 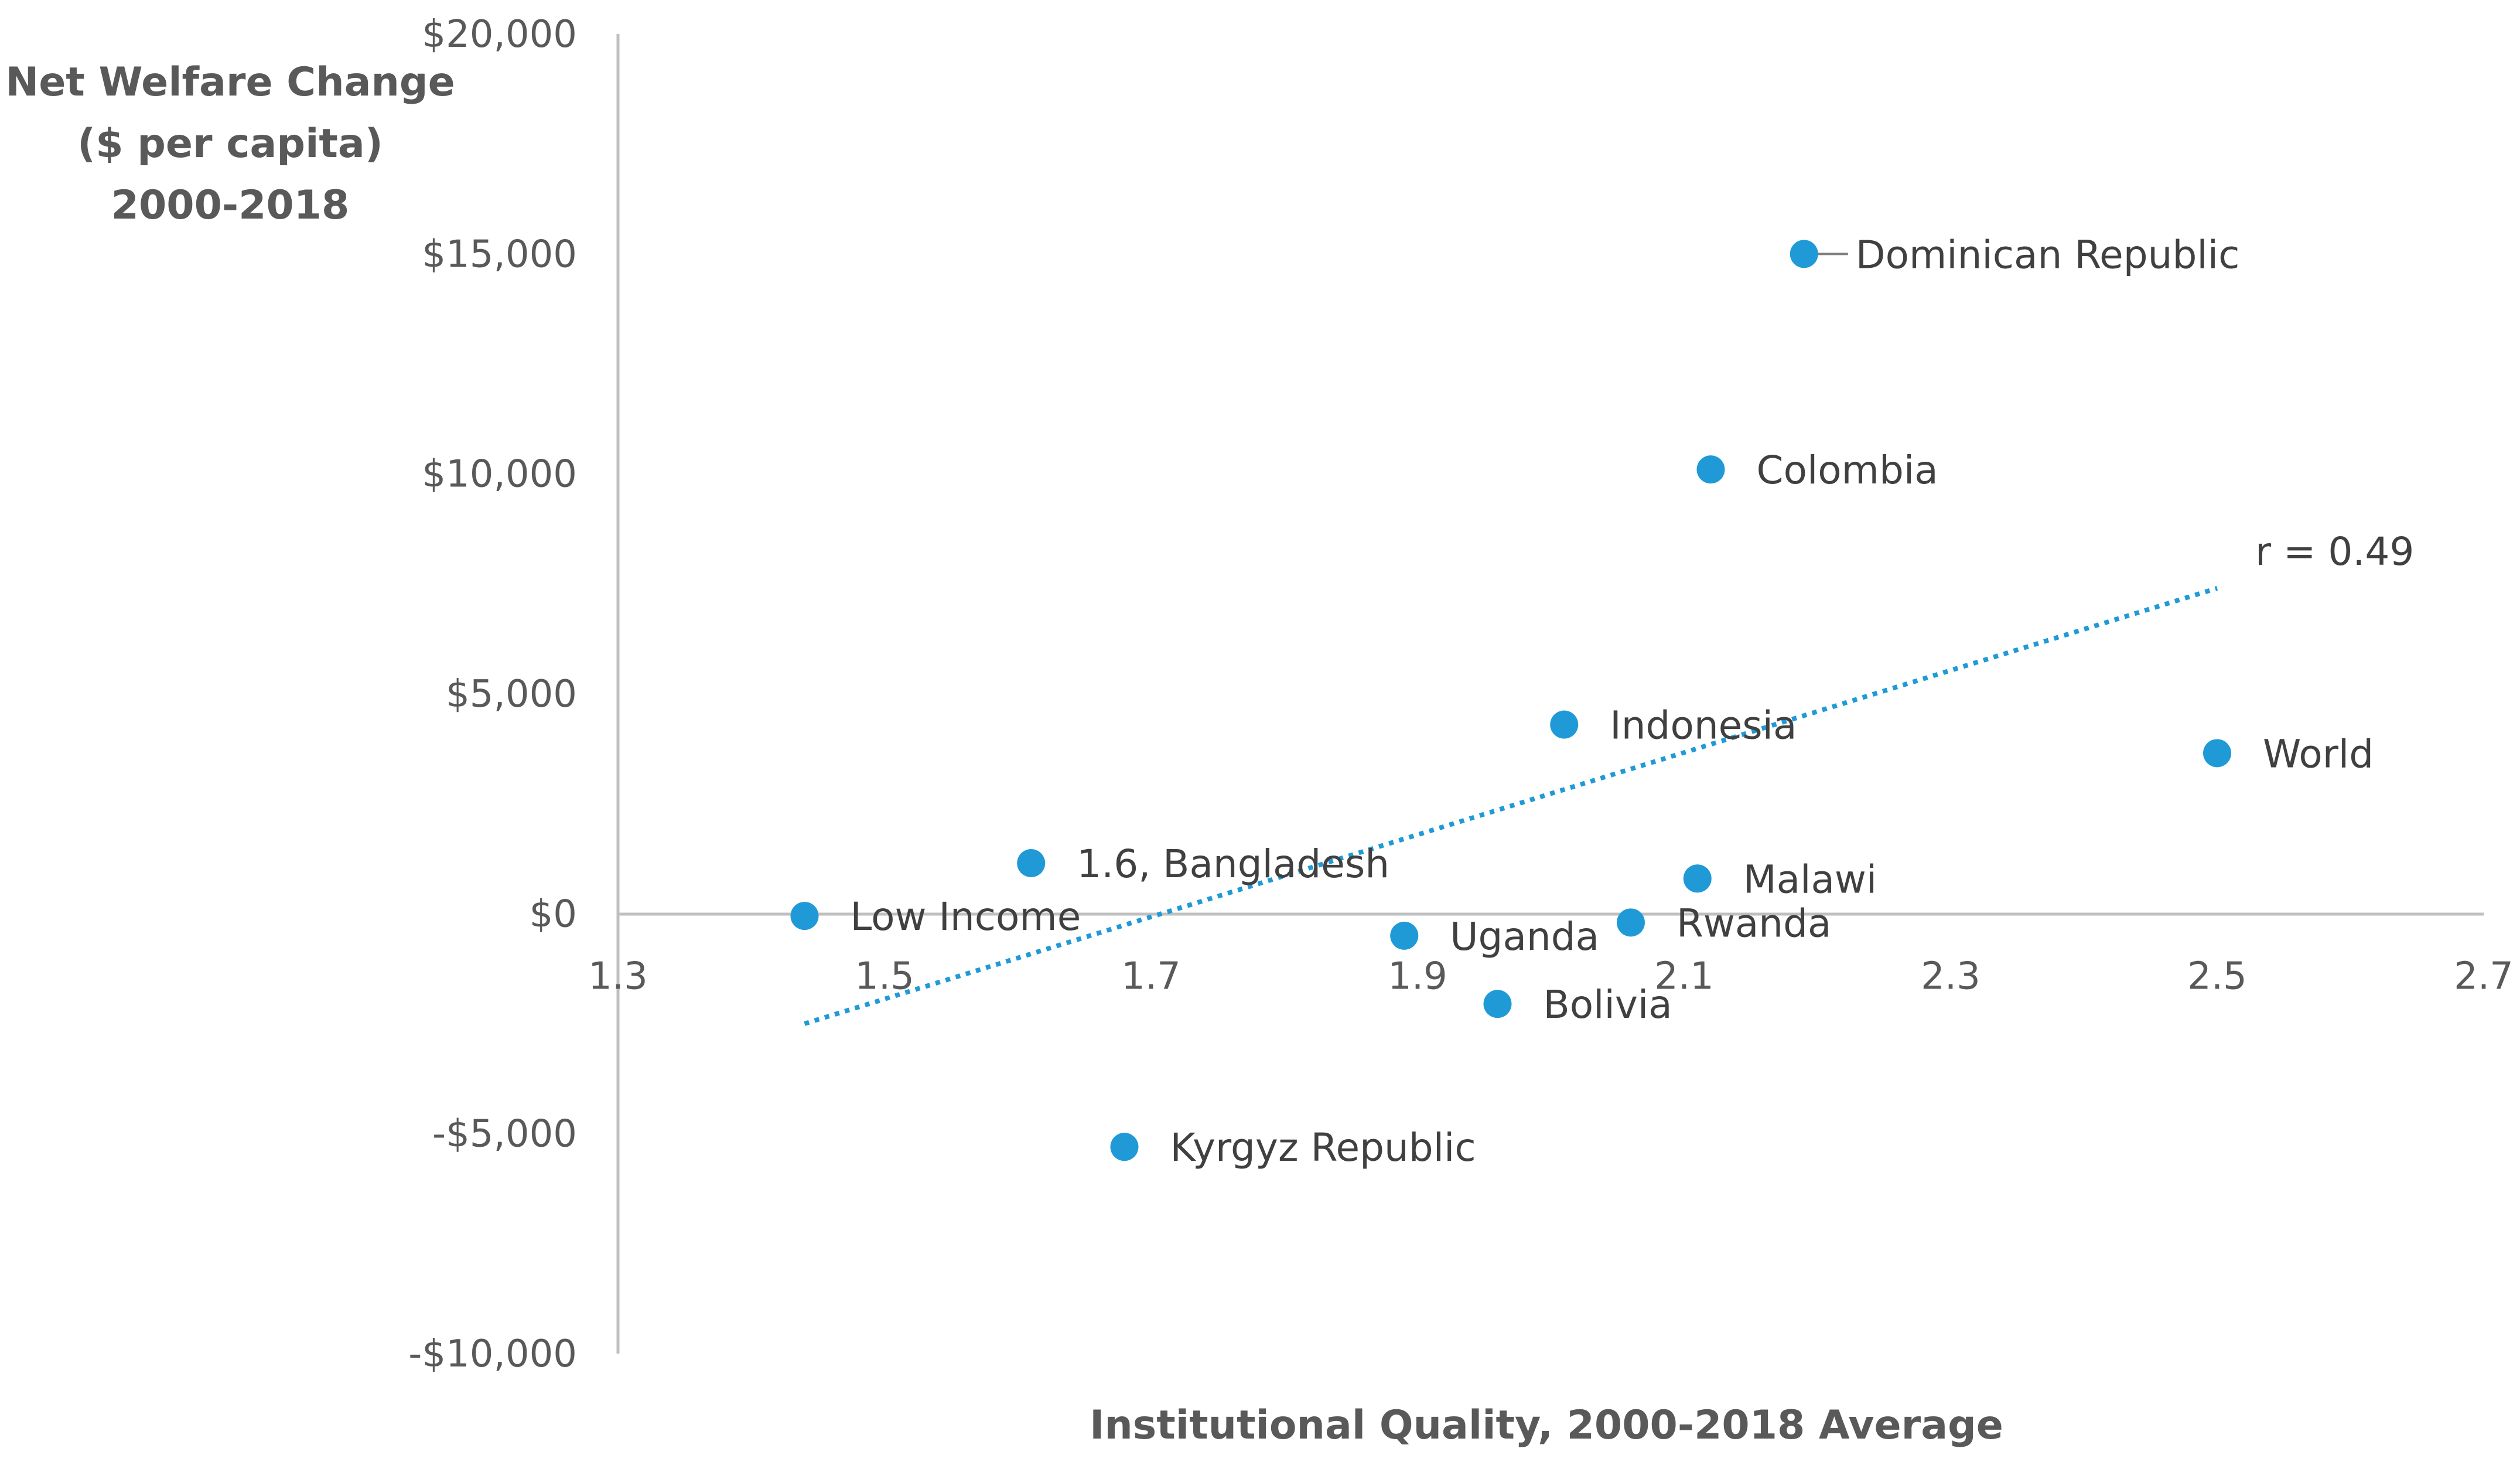 I want to click on y-axis-title-line-3: 2000-2018, so click(x=230, y=205).